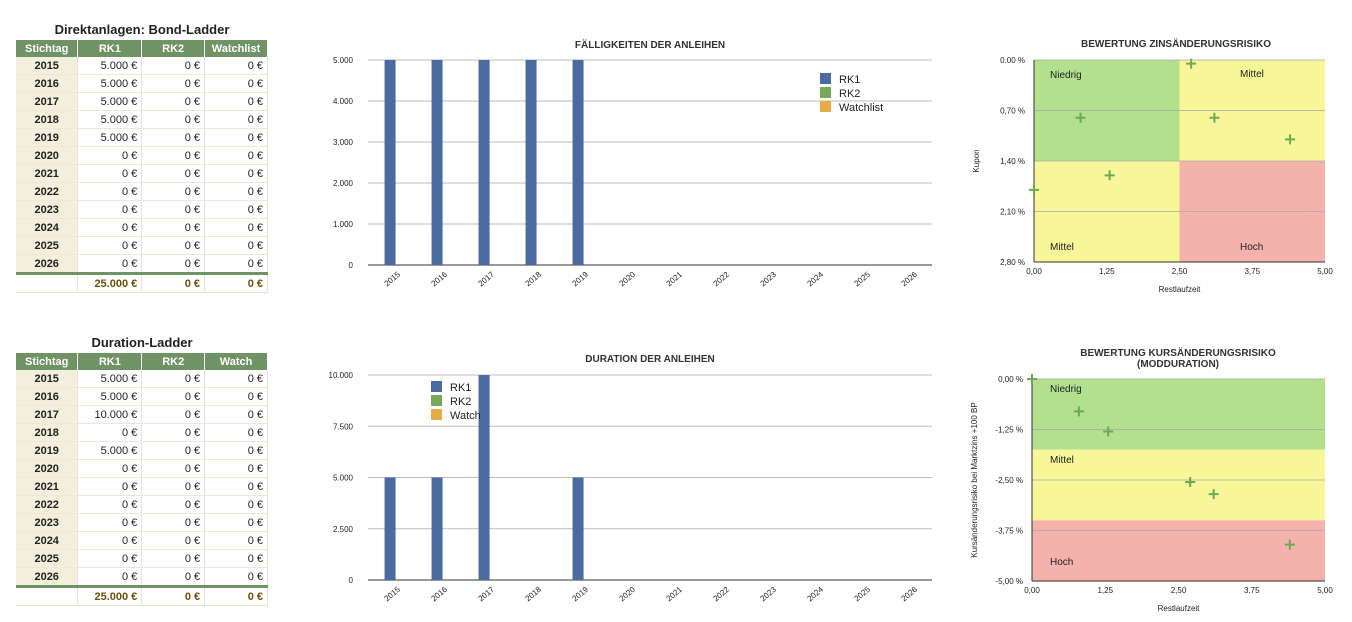  What do you see at coordinates (343, 224) in the screenshot?
I see `y-tick-label: 1.000` at bounding box center [343, 224].